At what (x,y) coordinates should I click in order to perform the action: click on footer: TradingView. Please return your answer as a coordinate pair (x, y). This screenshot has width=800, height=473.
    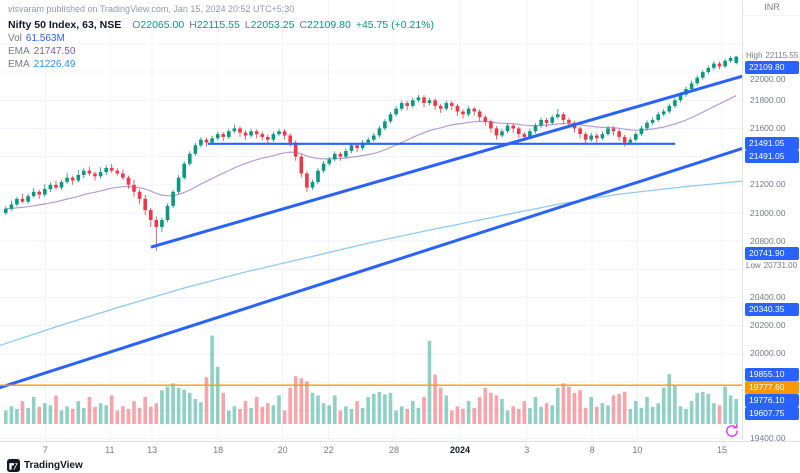
    Looking at the image, I should click on (400, 465).